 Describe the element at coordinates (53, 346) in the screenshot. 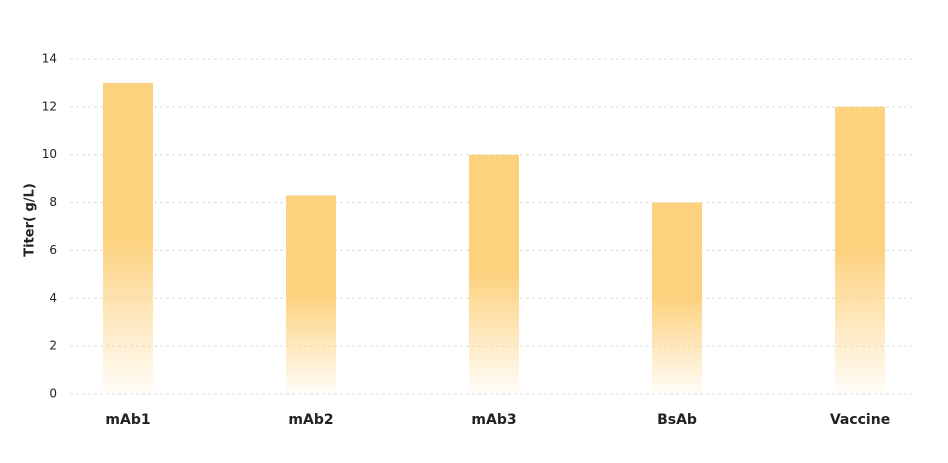

I see `y-tick-label: 2` at that location.